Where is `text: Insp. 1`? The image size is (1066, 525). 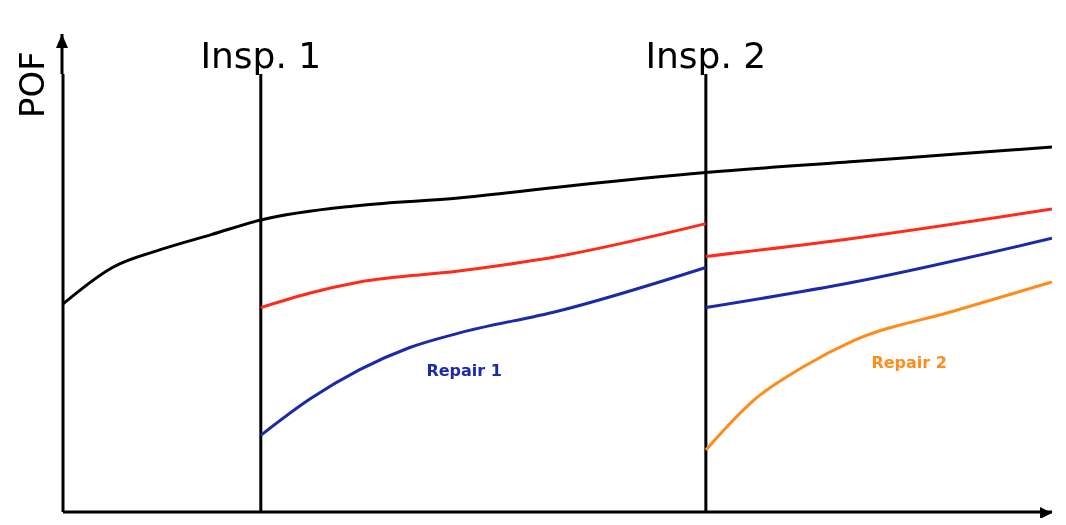
text: Insp. 1 is located at coordinates (261, 55).